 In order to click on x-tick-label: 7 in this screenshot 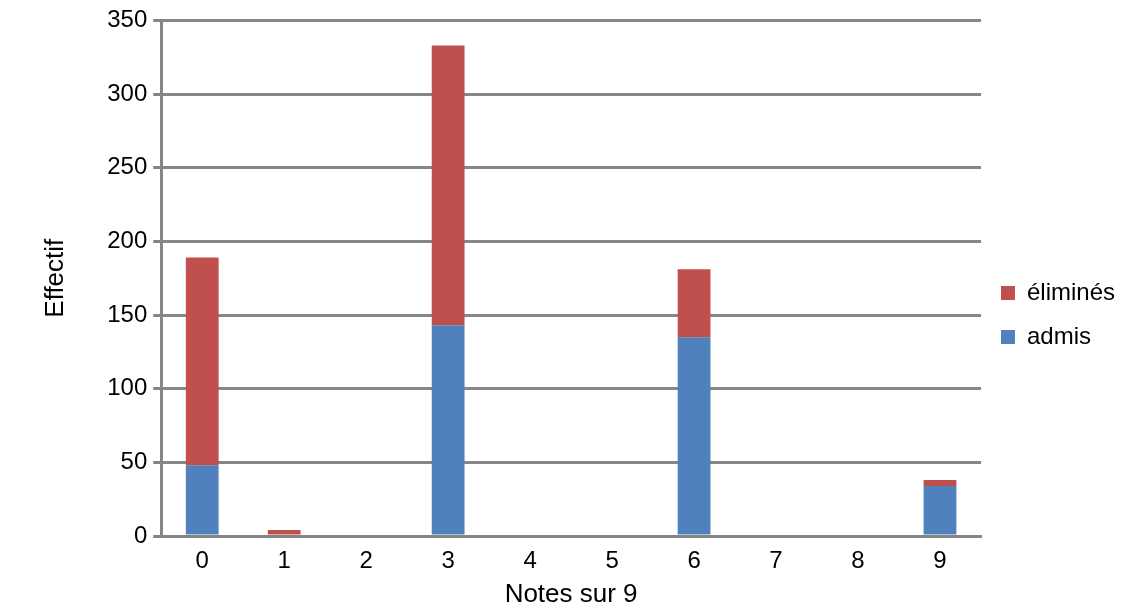, I will do `click(776, 560)`.